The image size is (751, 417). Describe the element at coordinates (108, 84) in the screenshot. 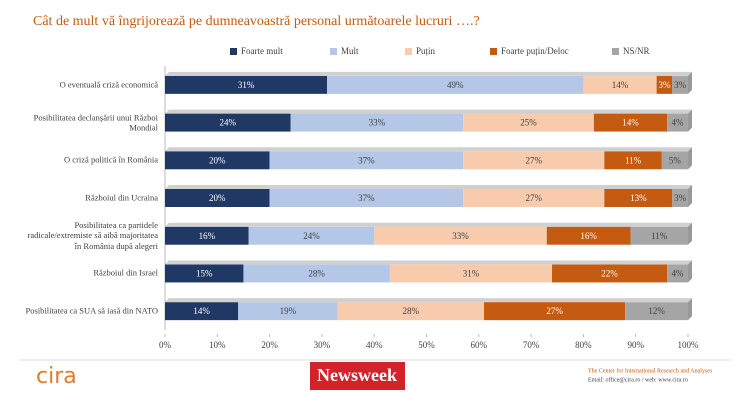

I see `category-label: O eventuală criză economică` at that location.